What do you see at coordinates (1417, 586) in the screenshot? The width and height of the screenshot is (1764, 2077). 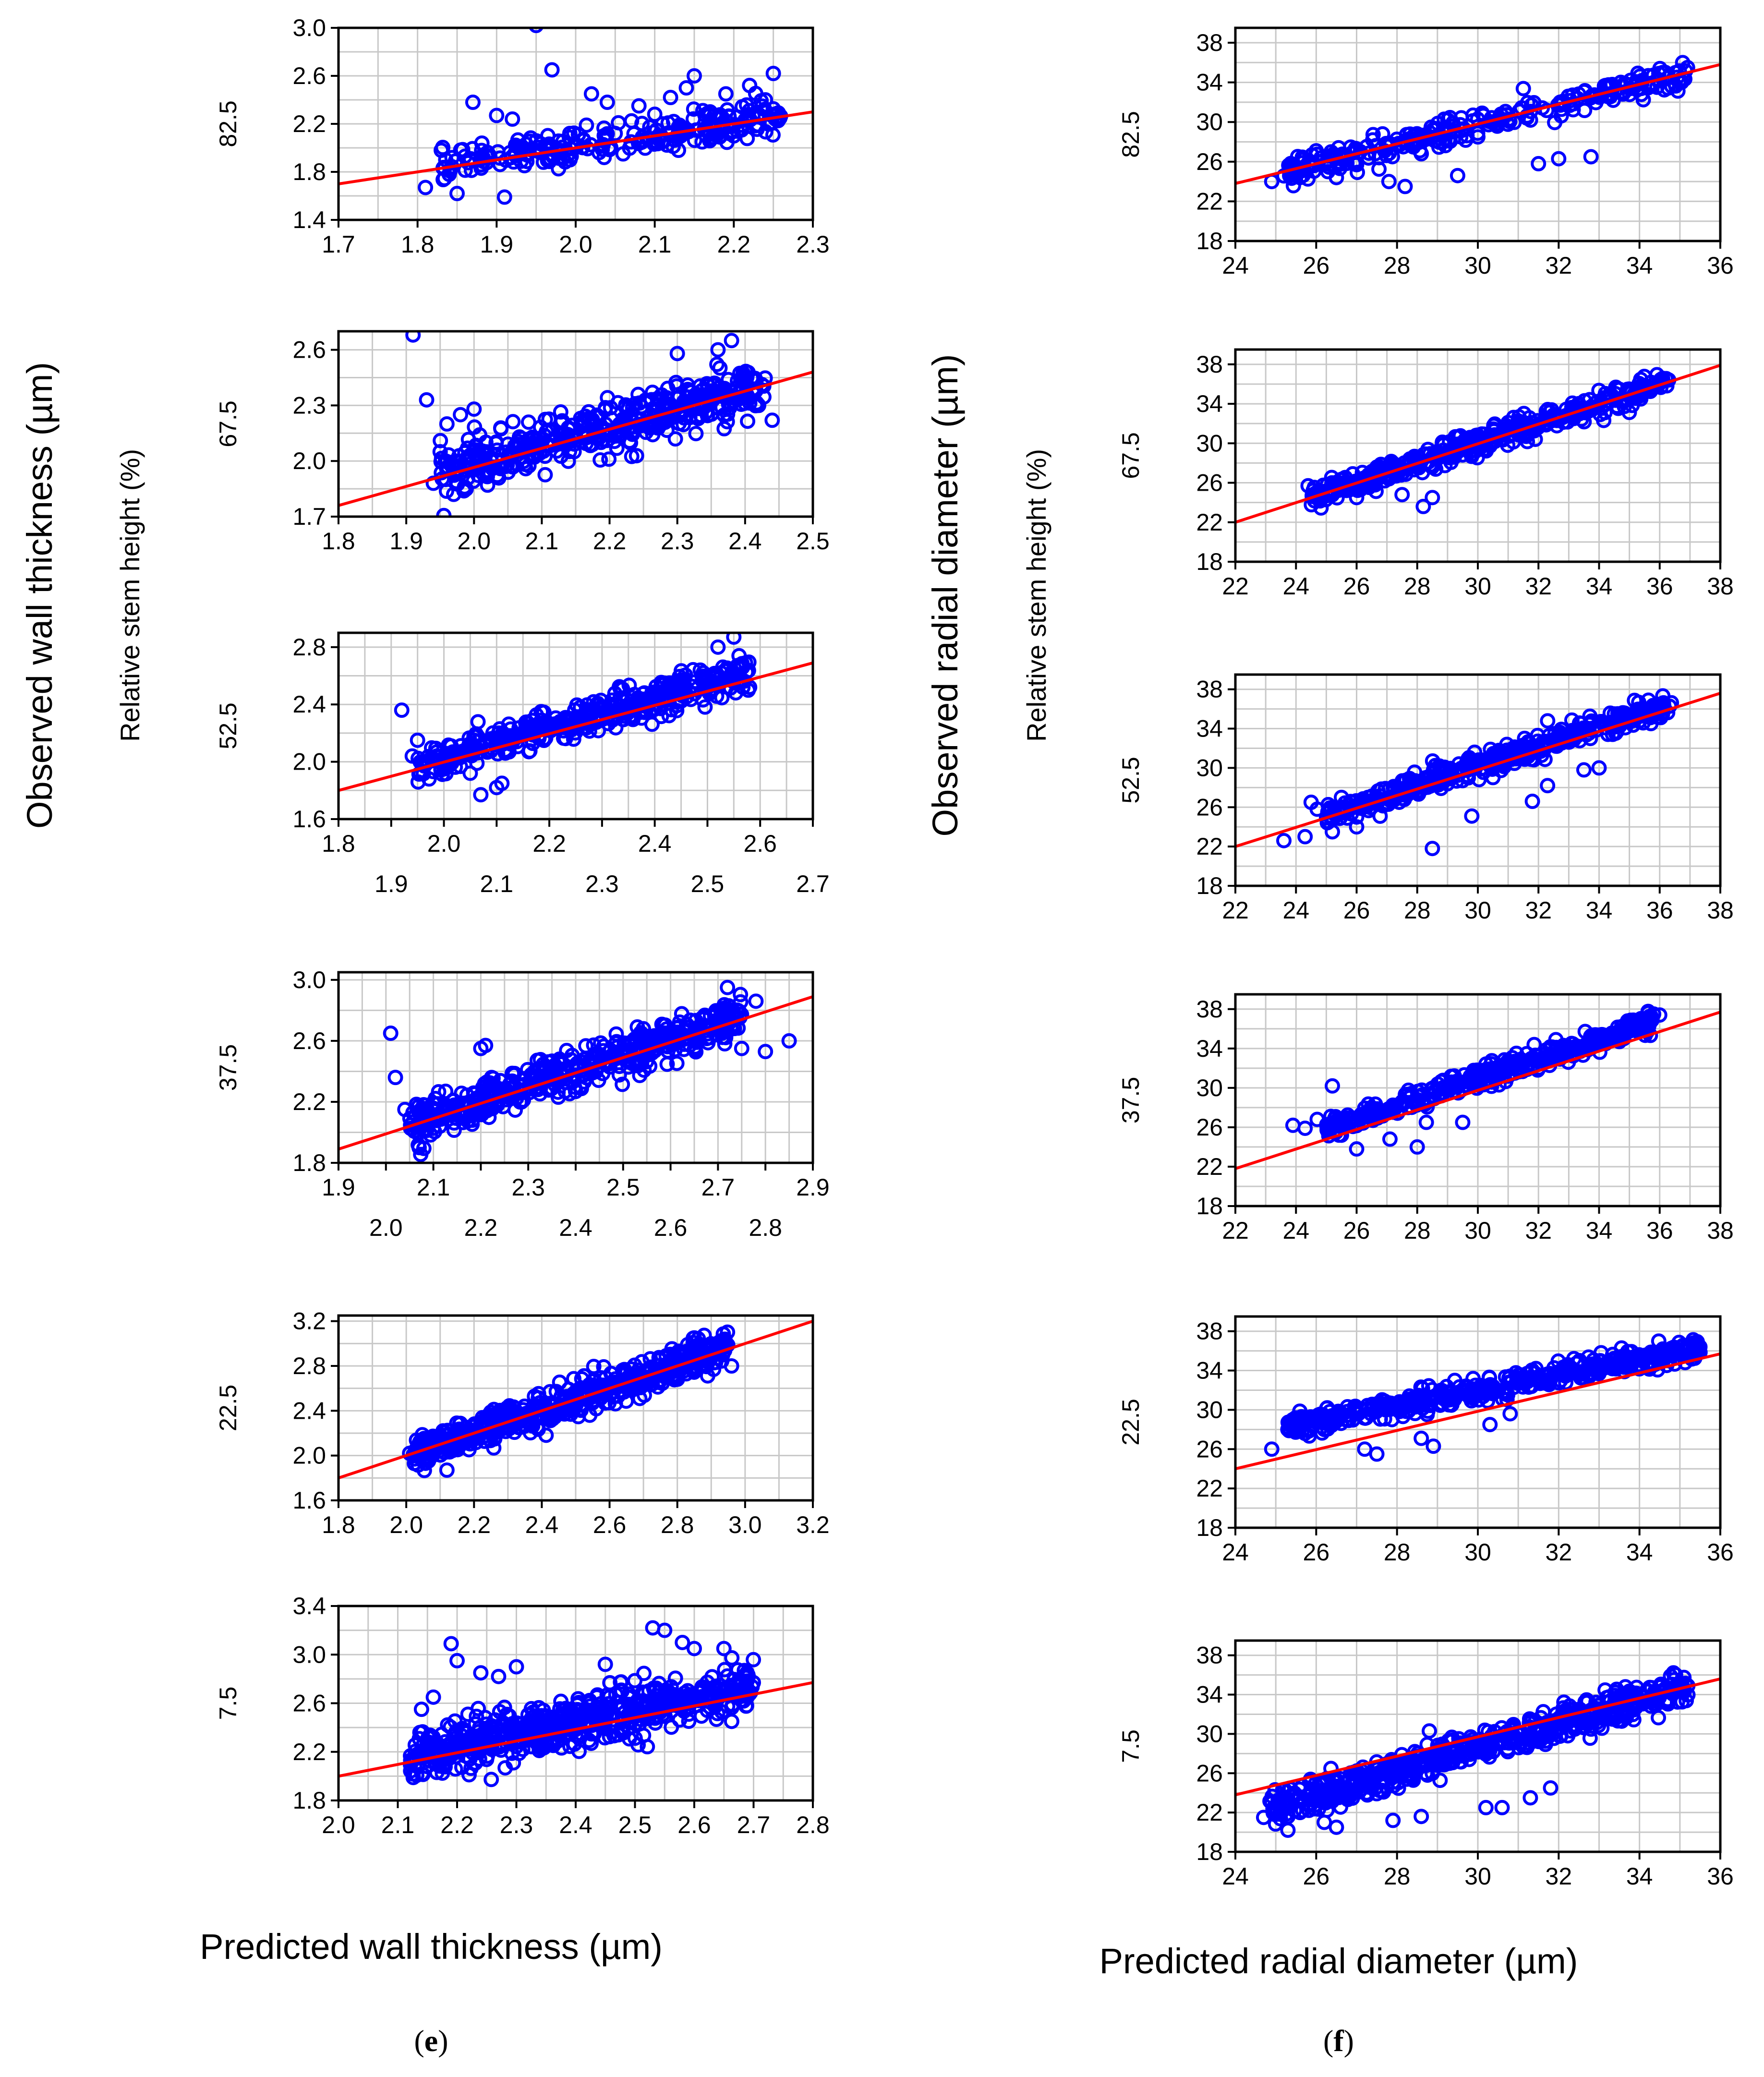 I see `x-tick-label: 28` at bounding box center [1417, 586].